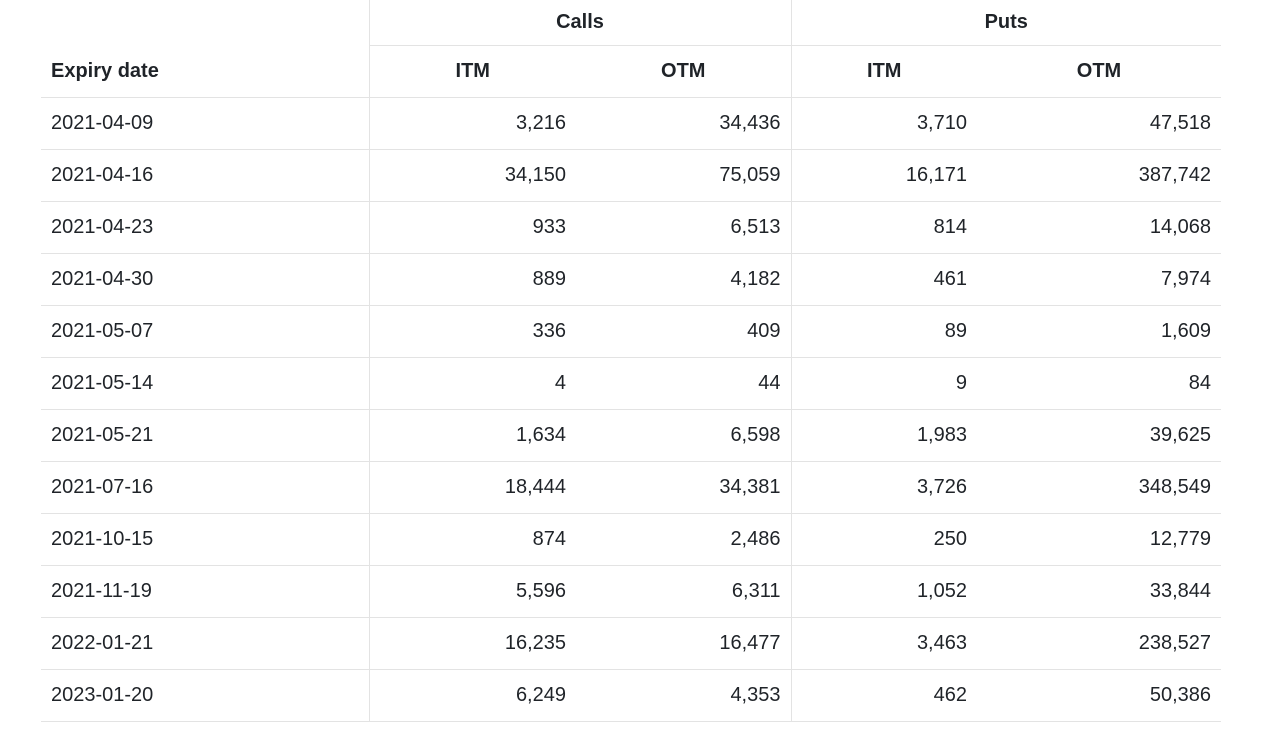 The width and height of the screenshot is (1279, 745). What do you see at coordinates (205, 695) in the screenshot?
I see `cell-expiry-date: 2023-01-20` at bounding box center [205, 695].